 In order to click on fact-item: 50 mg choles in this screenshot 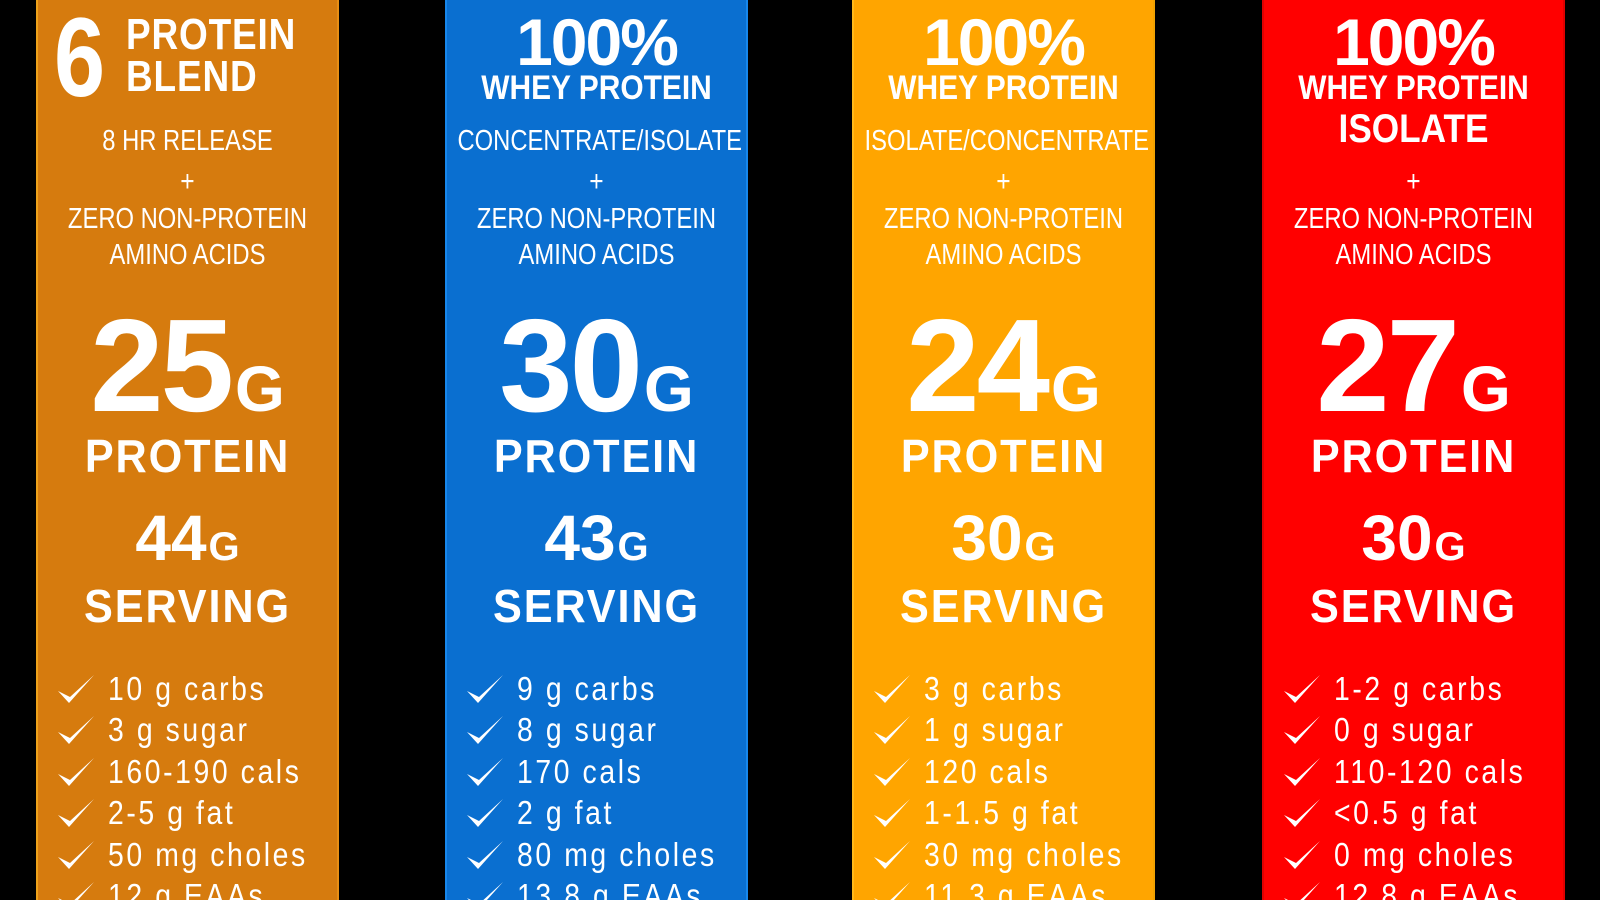, I will do `click(196, 855)`.